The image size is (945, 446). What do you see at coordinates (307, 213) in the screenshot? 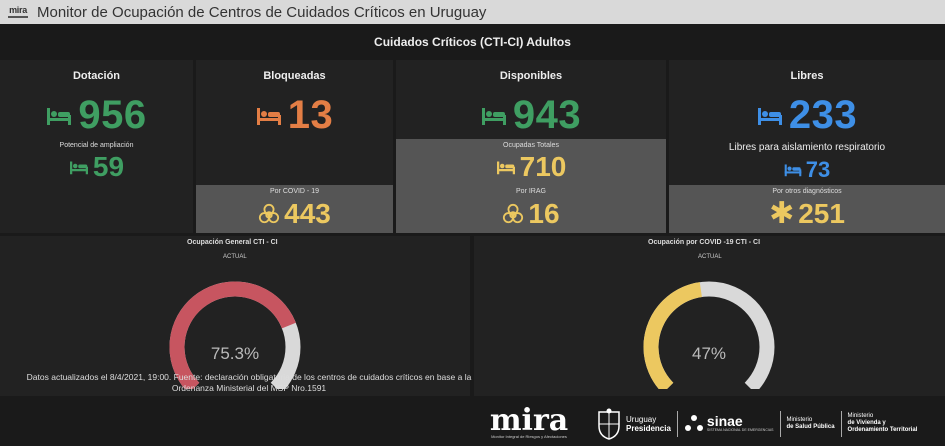
I see `covid-value: 443` at bounding box center [307, 213].